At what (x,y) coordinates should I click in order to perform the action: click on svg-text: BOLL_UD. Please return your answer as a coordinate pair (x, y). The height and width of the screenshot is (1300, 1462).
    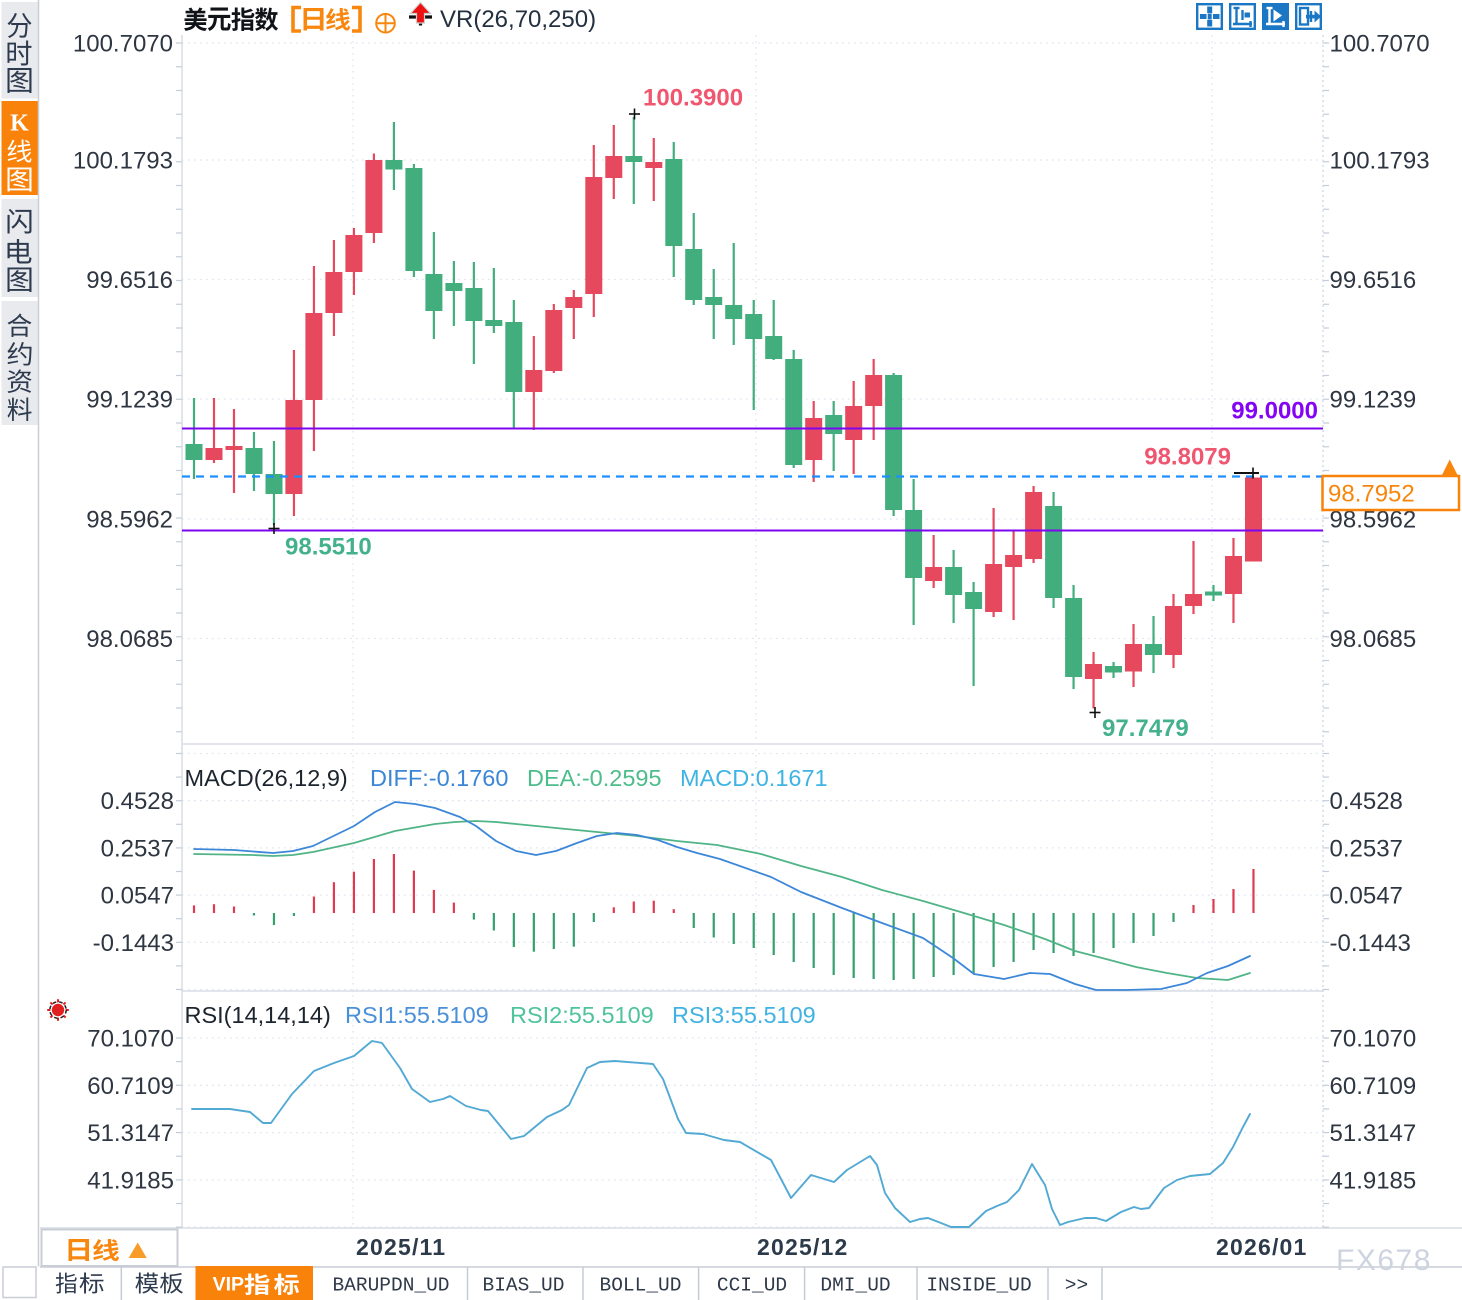
    Looking at the image, I should click on (641, 1285).